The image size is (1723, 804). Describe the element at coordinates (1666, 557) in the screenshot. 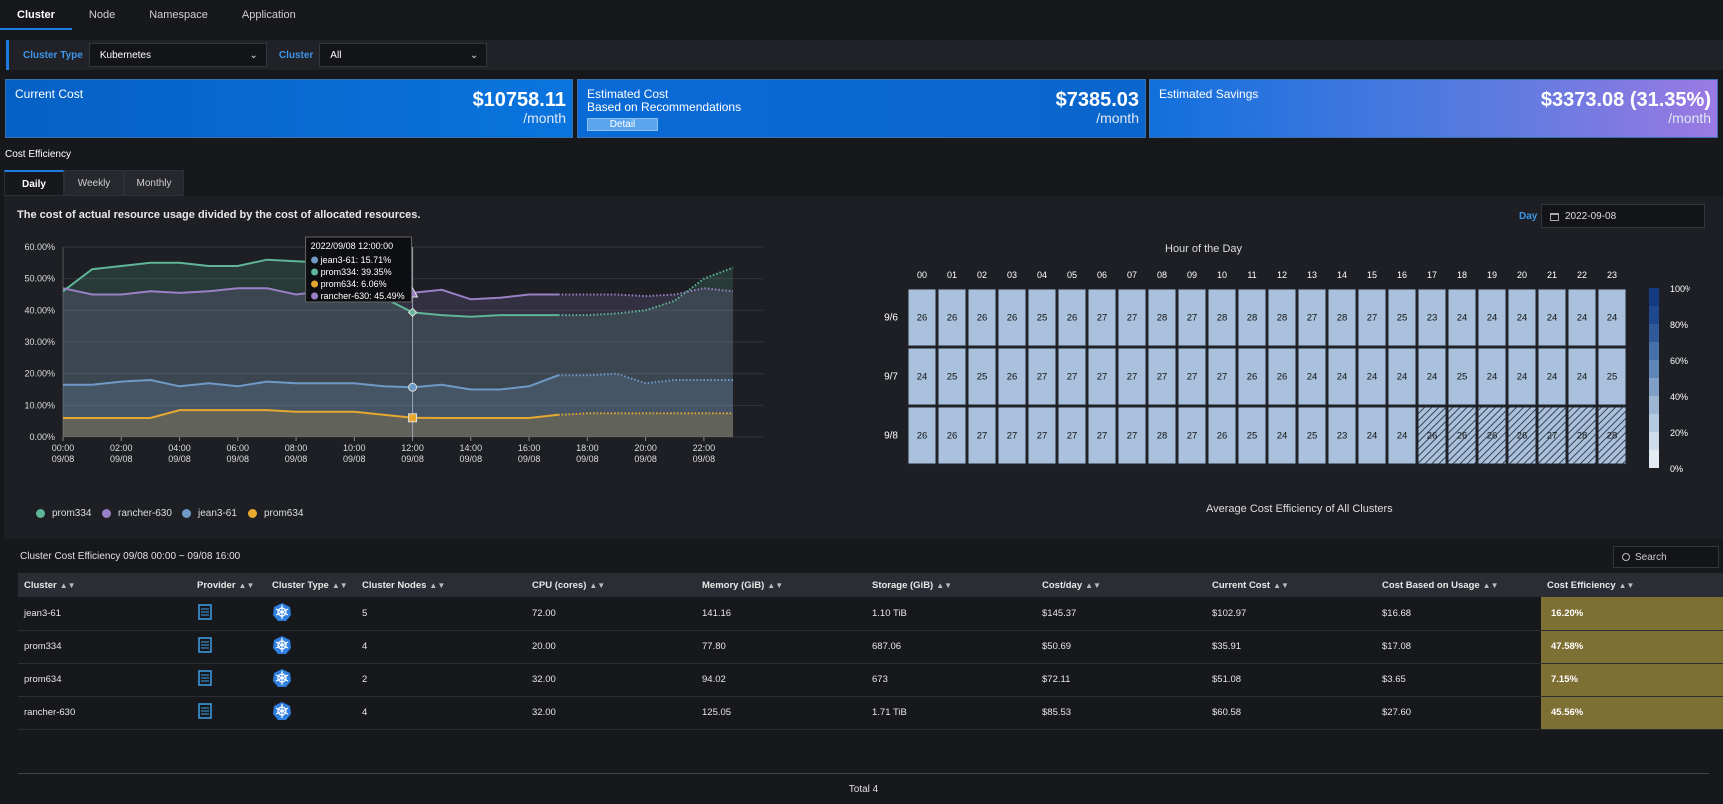

I see `search-input: Search` at that location.